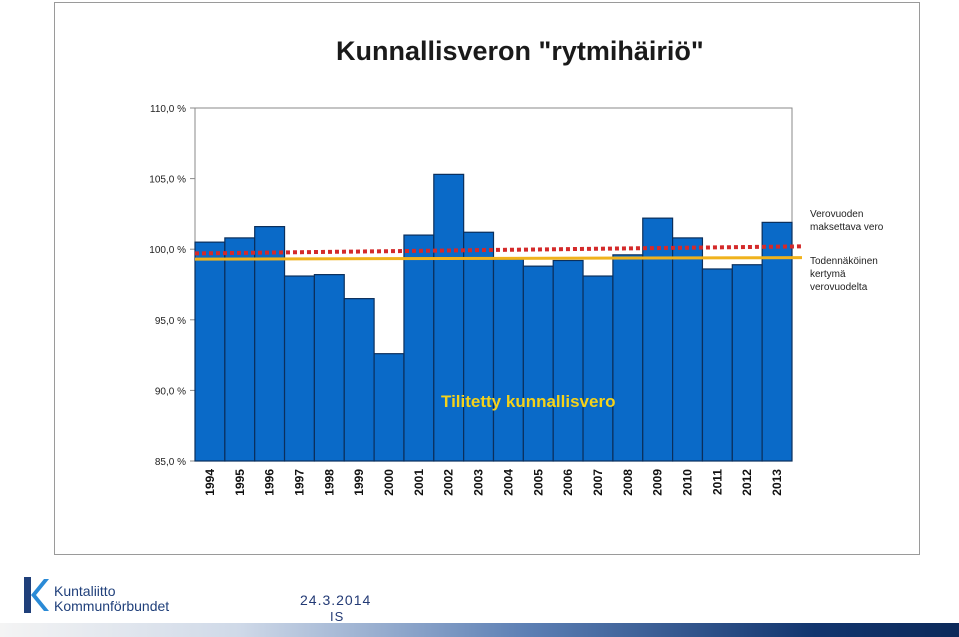  Describe the element at coordinates (240, 482) in the screenshot. I see `x-tick-label: 1995` at that location.